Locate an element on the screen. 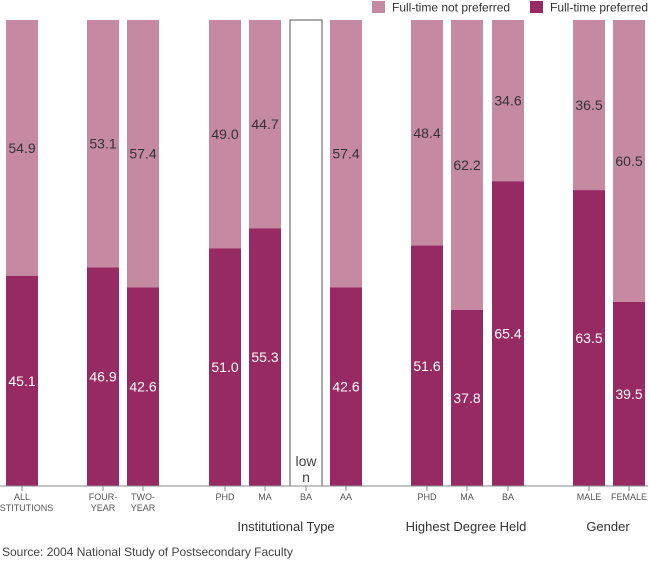 The image size is (650, 565). data-label-not-preferred: 44.7 is located at coordinates (264, 124).